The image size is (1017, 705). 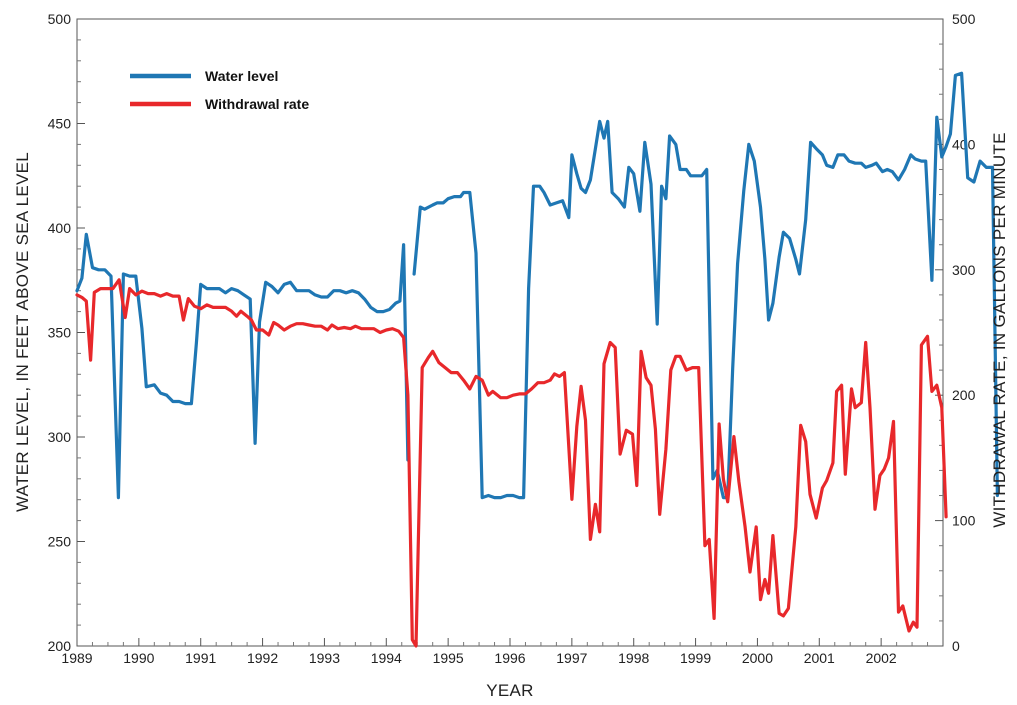 What do you see at coordinates (510, 690) in the screenshot?
I see `x-axis-title: YEAR` at bounding box center [510, 690].